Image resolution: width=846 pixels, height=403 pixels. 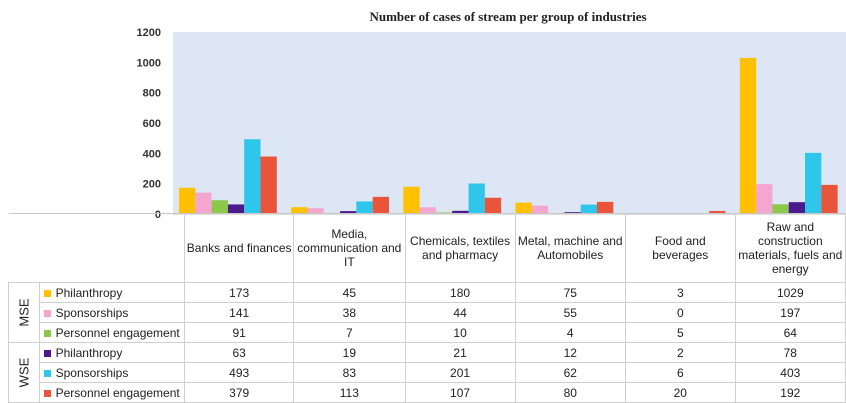 I want to click on value-cell: 6, so click(x=680, y=373).